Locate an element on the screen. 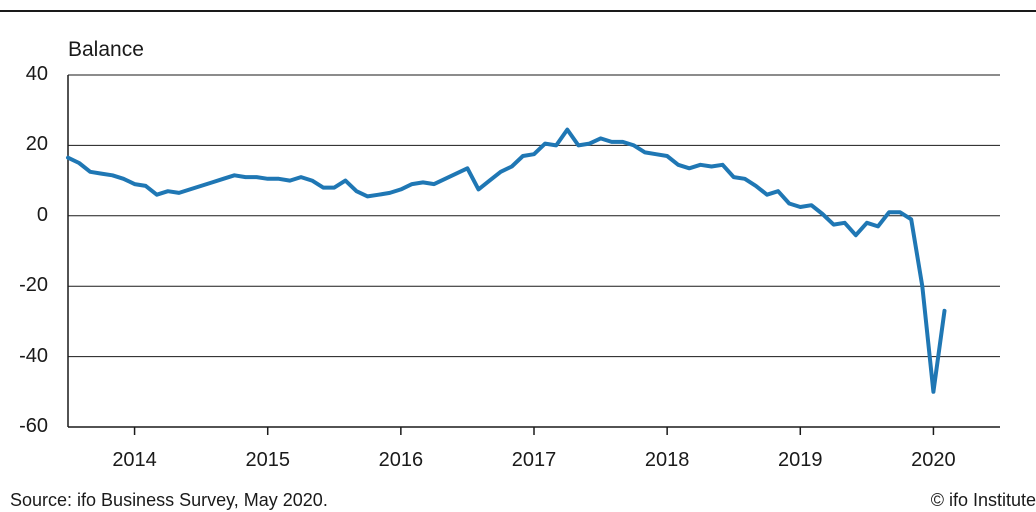 This screenshot has width=1036, height=512. source-note: Source: ifo Business Survey, May 2020. is located at coordinates (169, 500).